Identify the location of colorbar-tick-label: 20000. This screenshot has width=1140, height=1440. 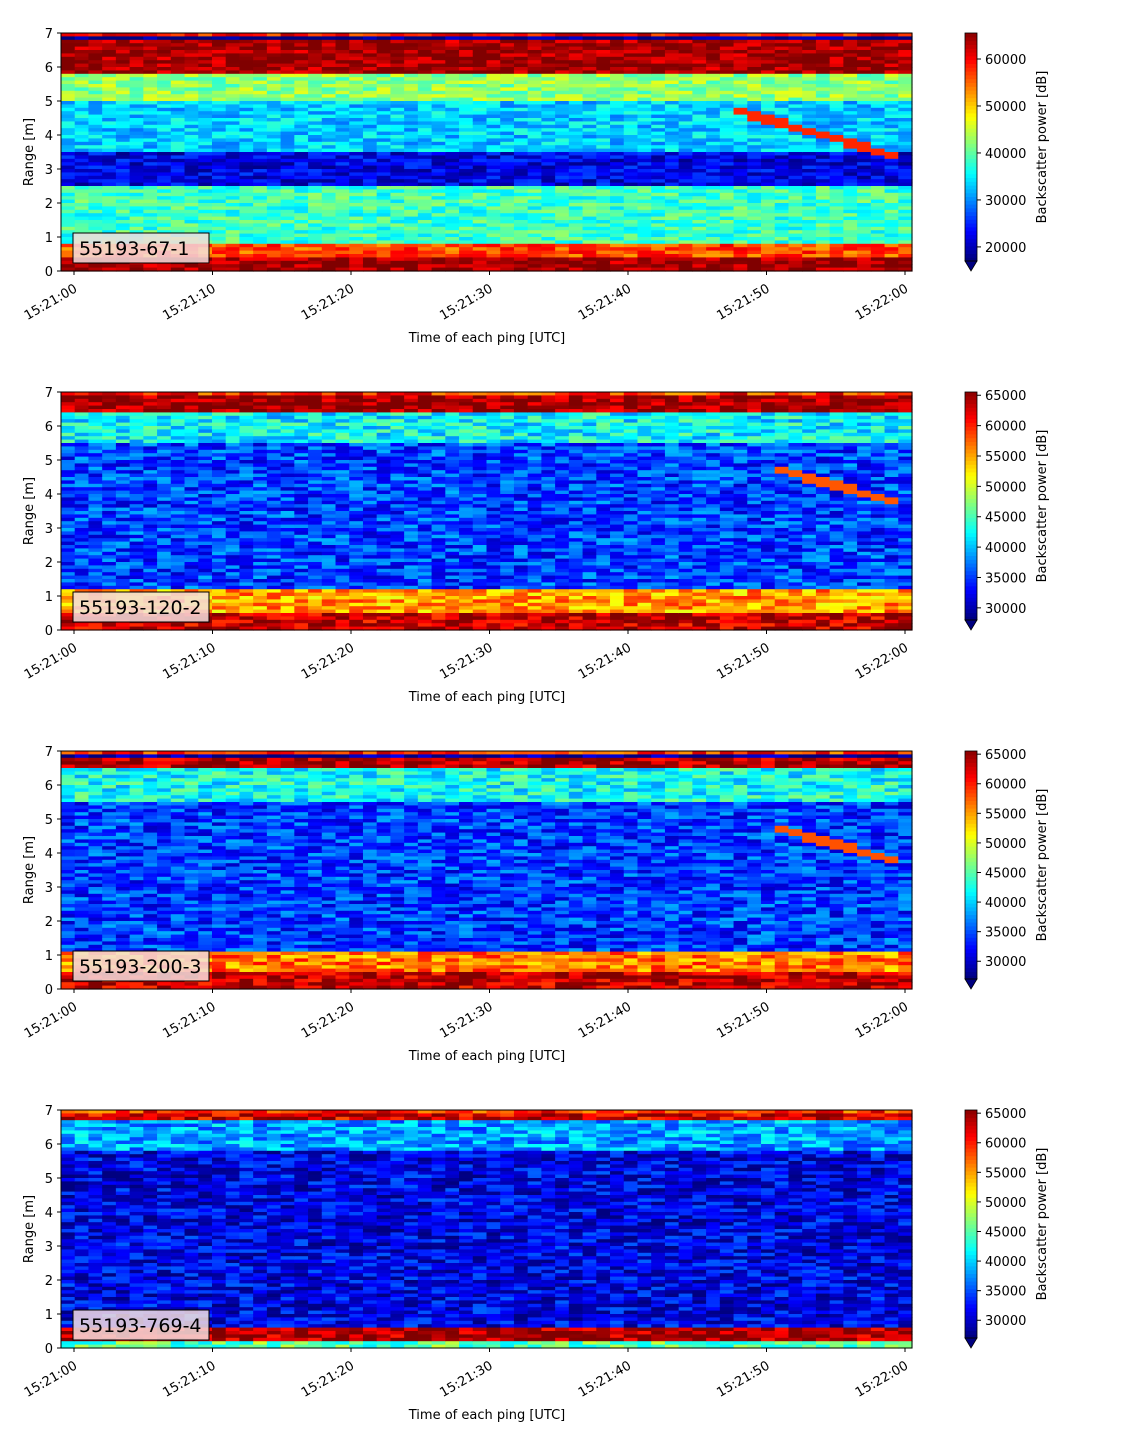
(1005, 248).